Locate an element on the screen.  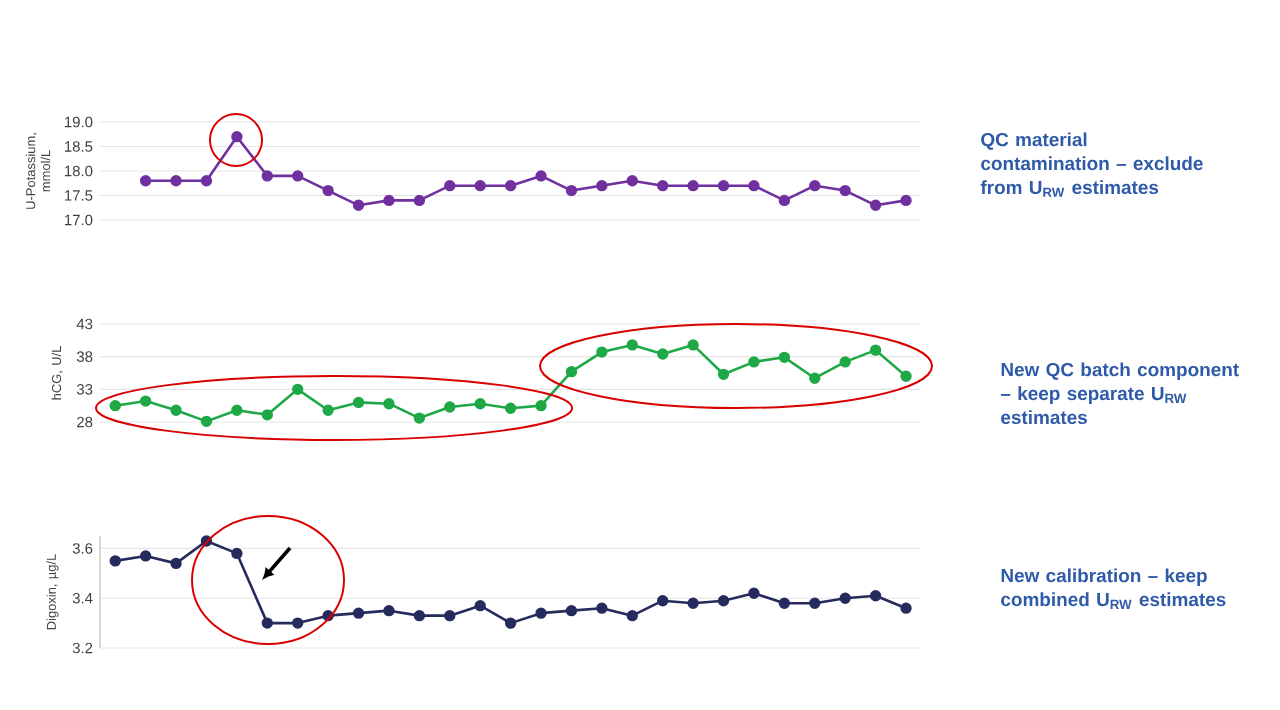
text: New QC batch component – keep separate U$_{RW}$ estimates is located at coordinates (1119, 393).